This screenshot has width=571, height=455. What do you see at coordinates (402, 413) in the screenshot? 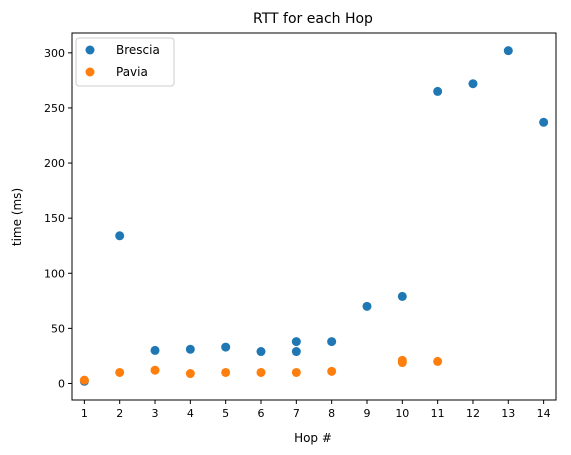
I see `x-tick-label: 10` at bounding box center [402, 413].